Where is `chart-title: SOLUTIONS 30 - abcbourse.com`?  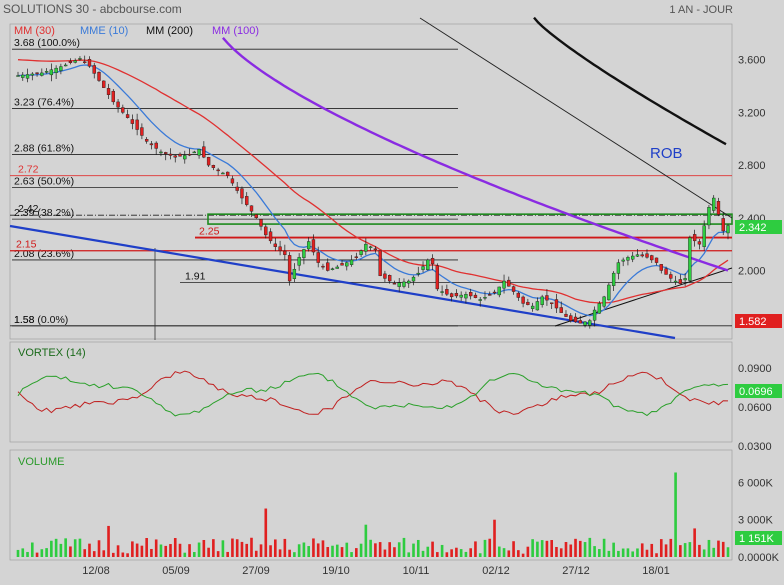
chart-title: SOLUTIONS 30 - abcbourse.com is located at coordinates (92, 9).